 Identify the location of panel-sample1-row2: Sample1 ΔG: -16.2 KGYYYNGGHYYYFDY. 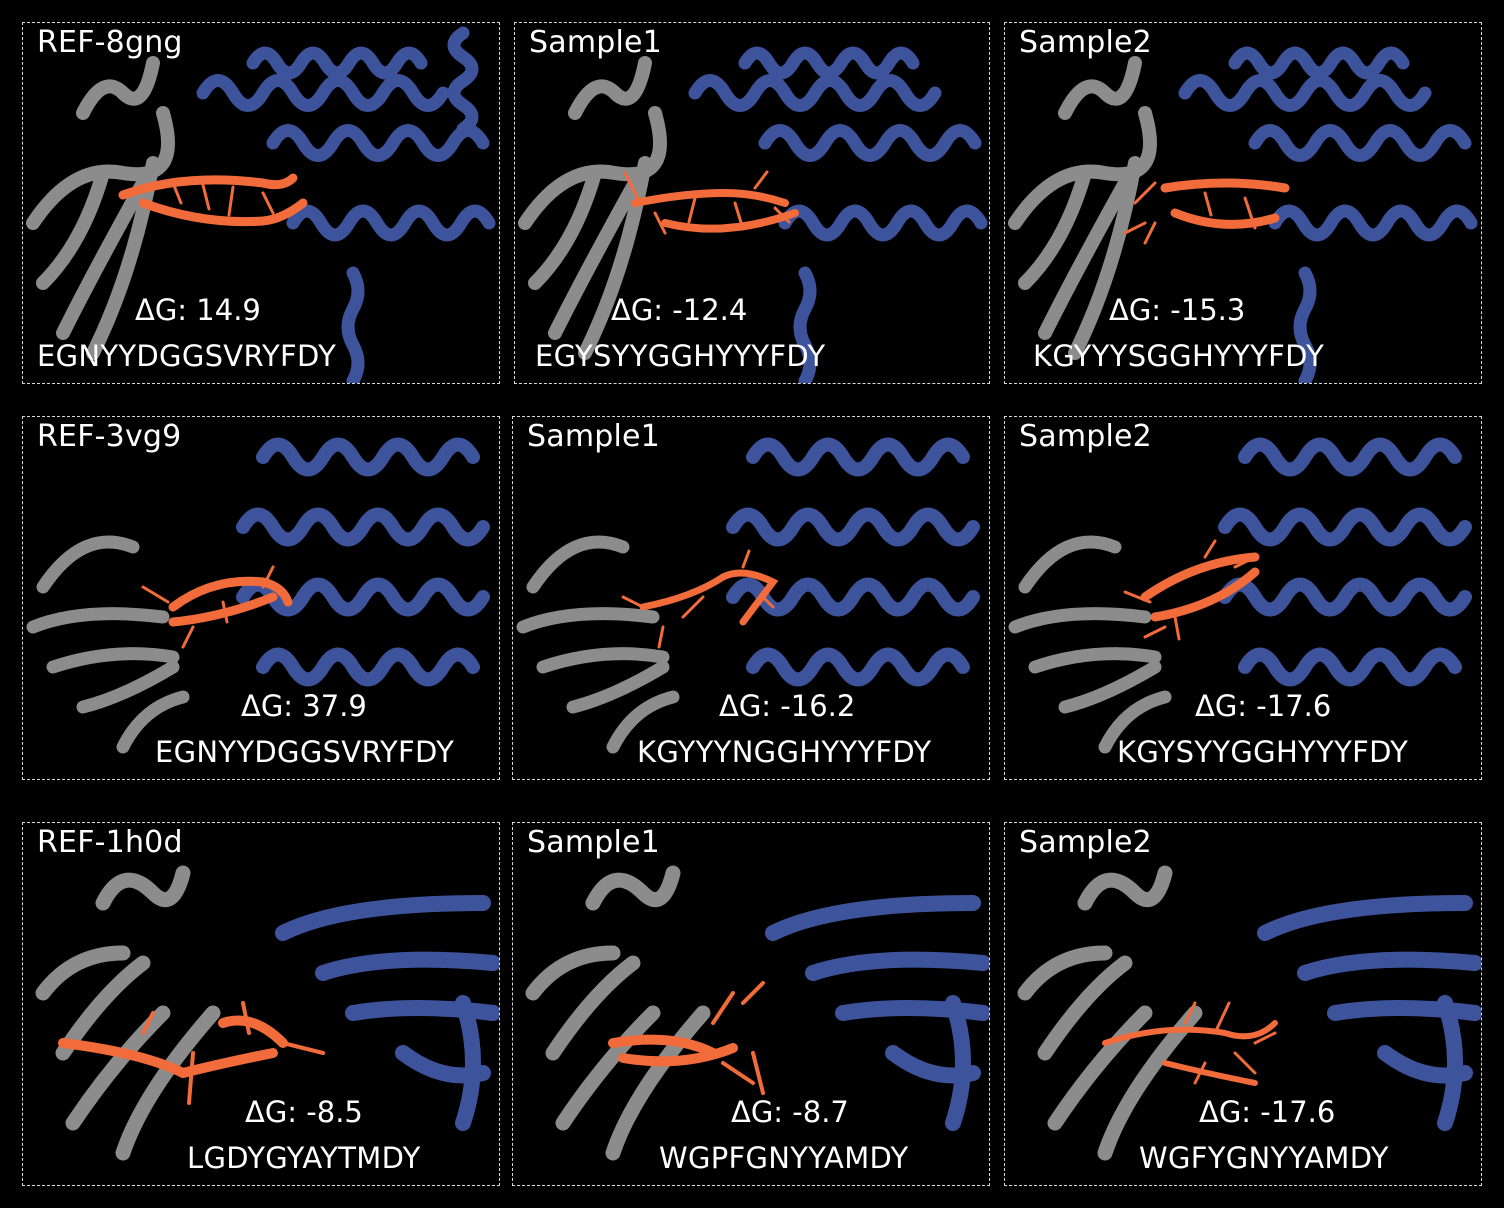
(751, 598).